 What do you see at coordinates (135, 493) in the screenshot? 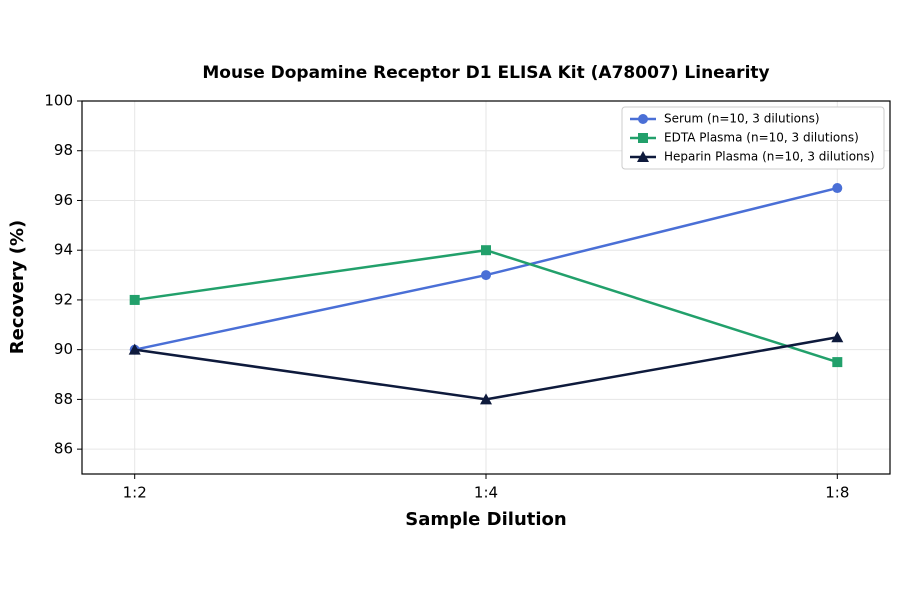
I see `x-tick-label: 1:2` at bounding box center [135, 493].